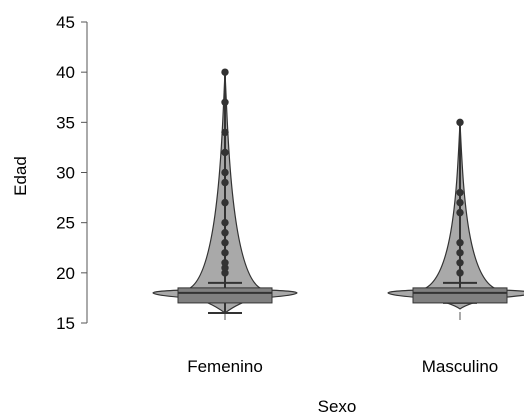  I want to click on y-axis-title: Edad, so click(20, 176).